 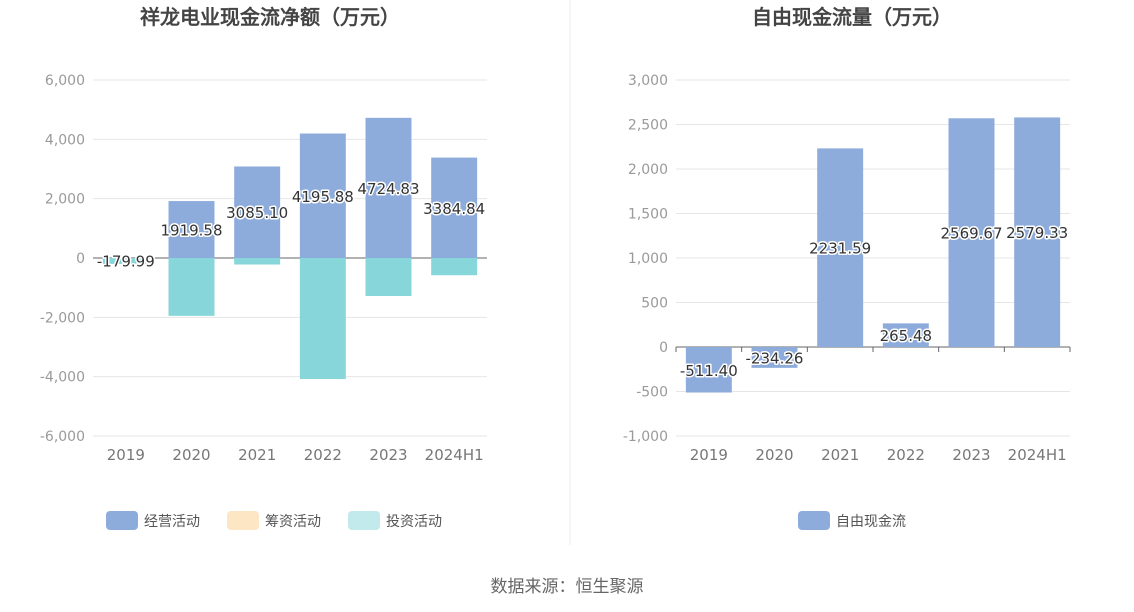 I want to click on data-label: -179.99, so click(x=126, y=262).